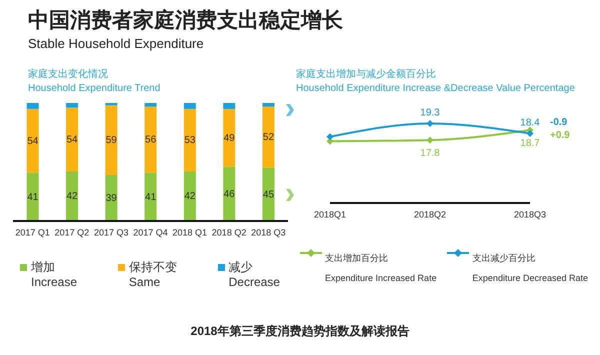  What do you see at coordinates (111, 232) in the screenshot?
I see `x-tick-label: 2017 Q3` at bounding box center [111, 232].